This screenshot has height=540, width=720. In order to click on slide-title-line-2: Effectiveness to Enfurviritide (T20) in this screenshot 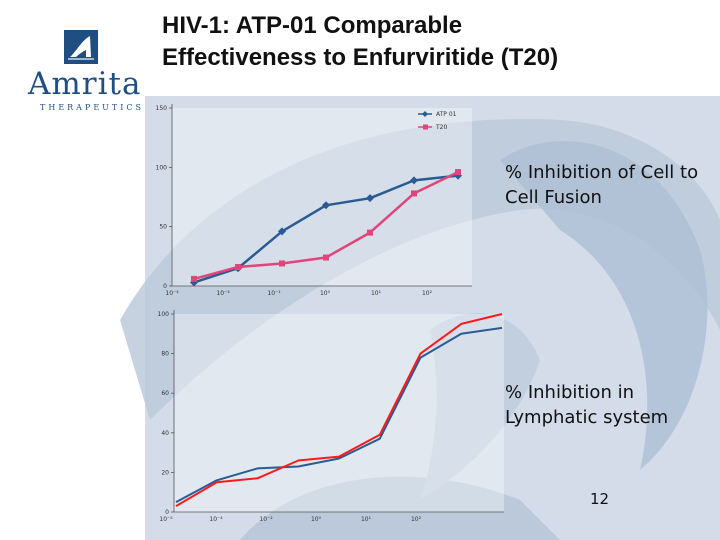, I will do `click(360, 57)`.